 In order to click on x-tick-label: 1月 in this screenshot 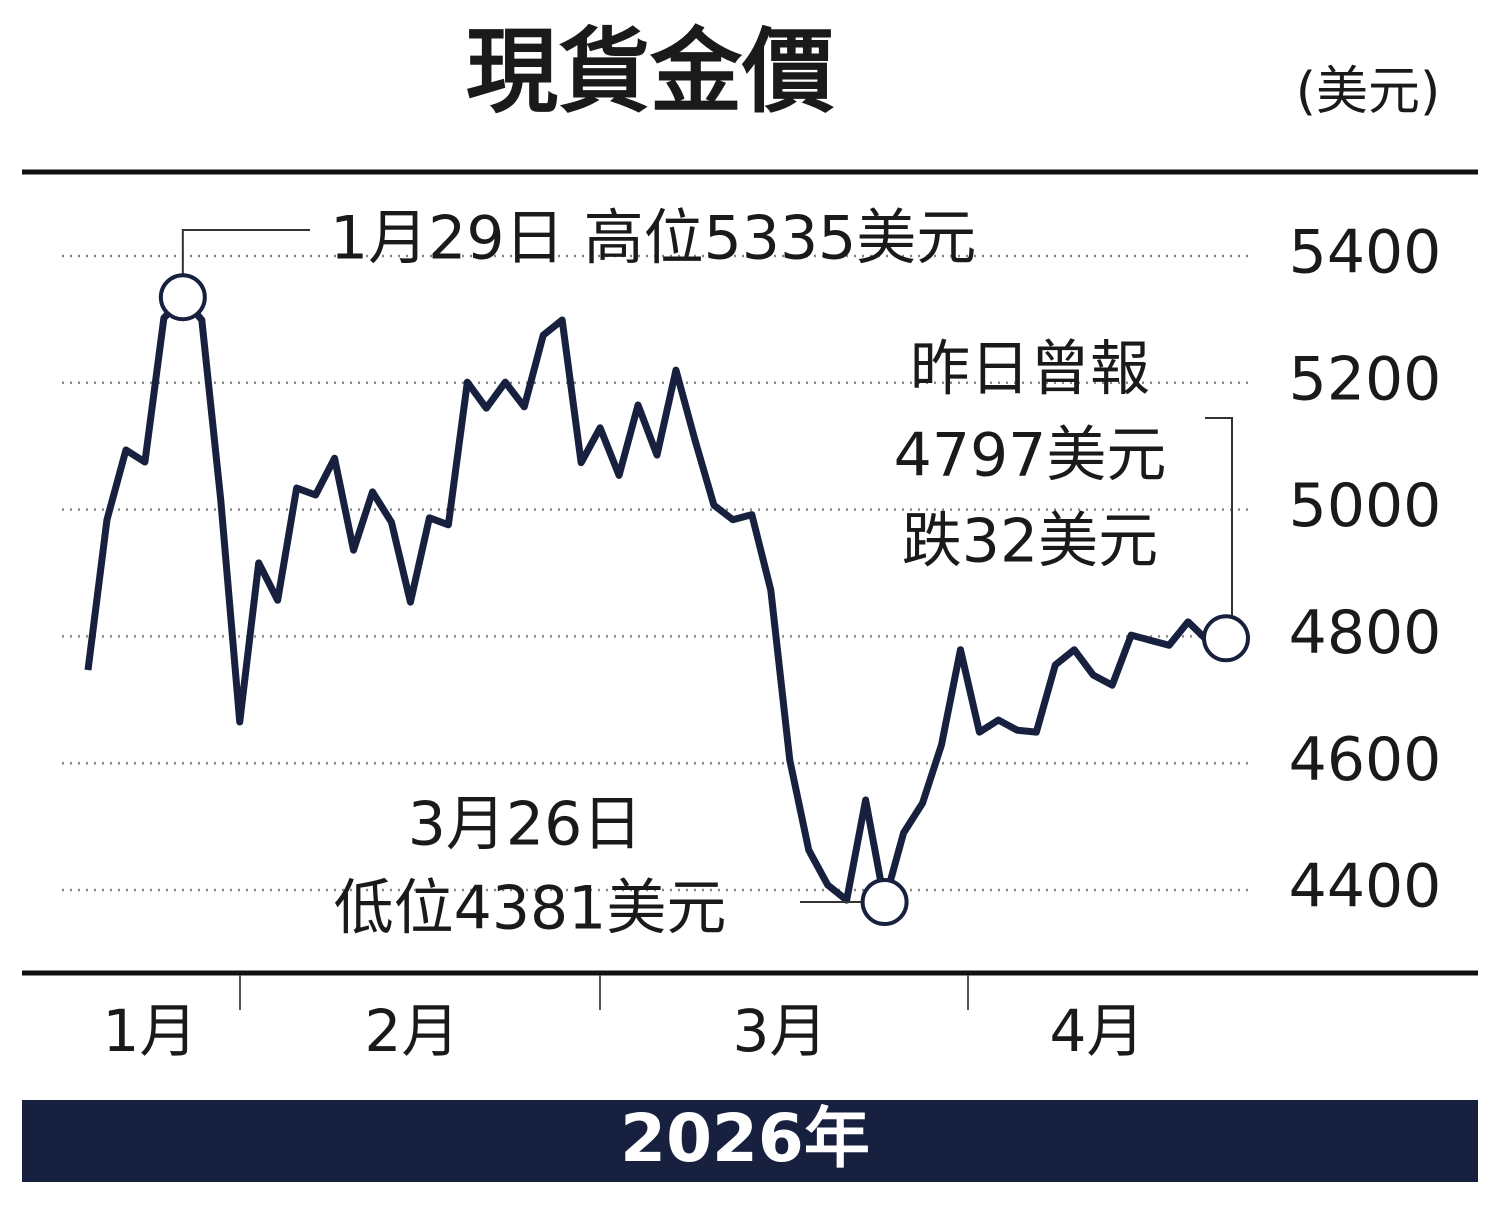, I will do `click(150, 1031)`.